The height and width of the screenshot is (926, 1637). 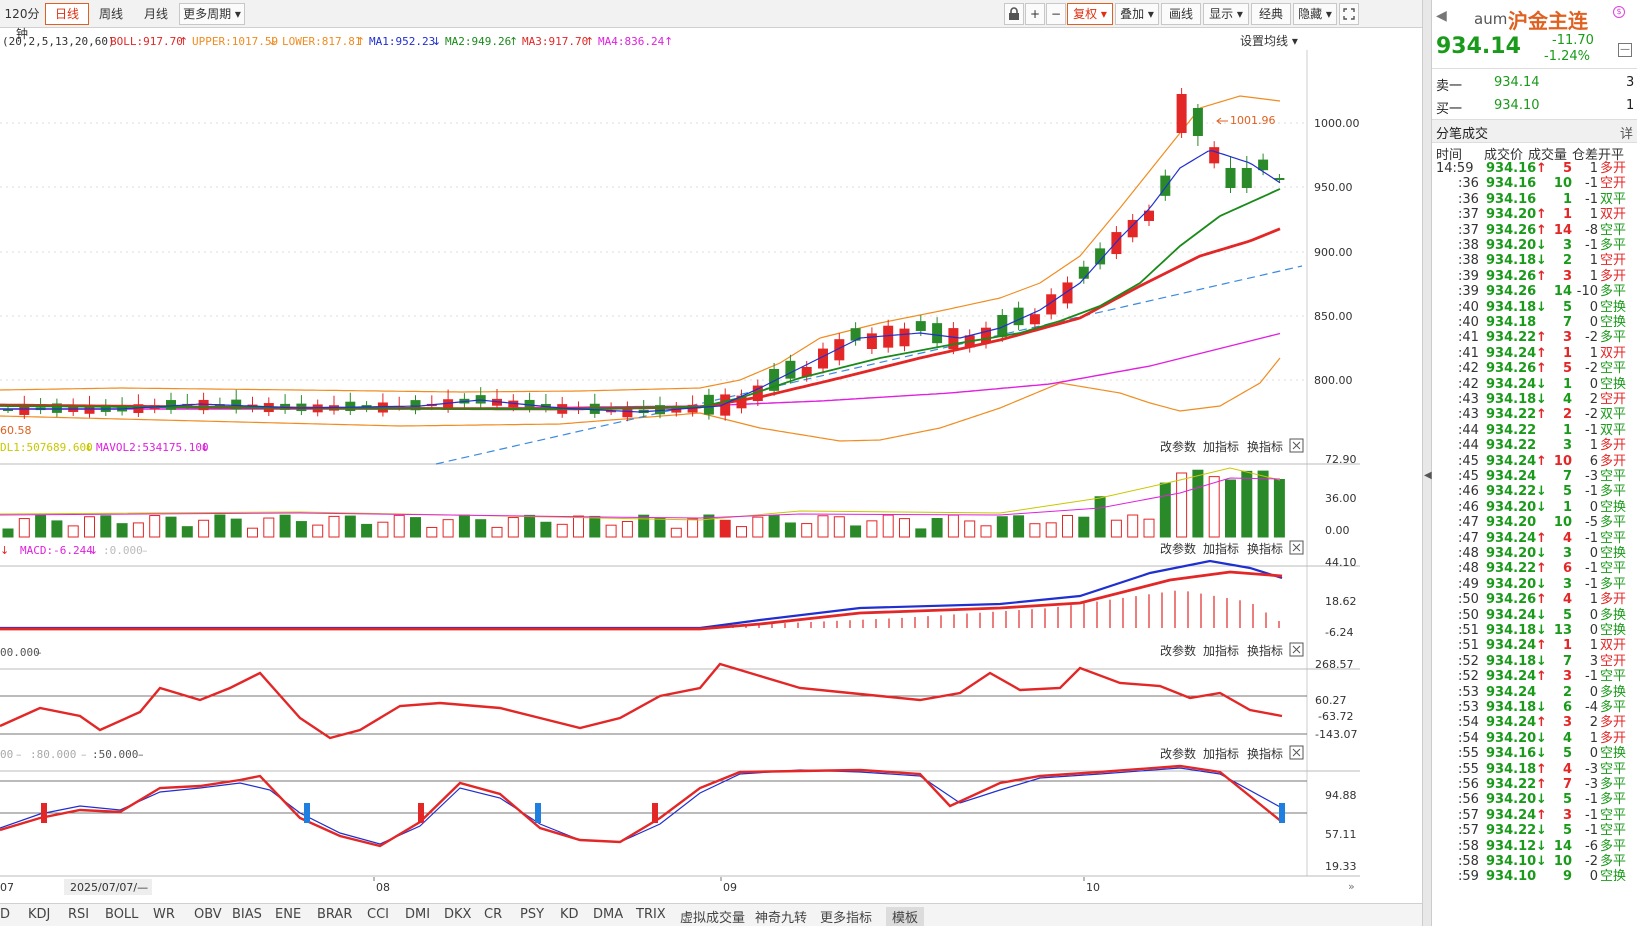 I want to click on tick-price: 934.24, so click(x=1511, y=384).